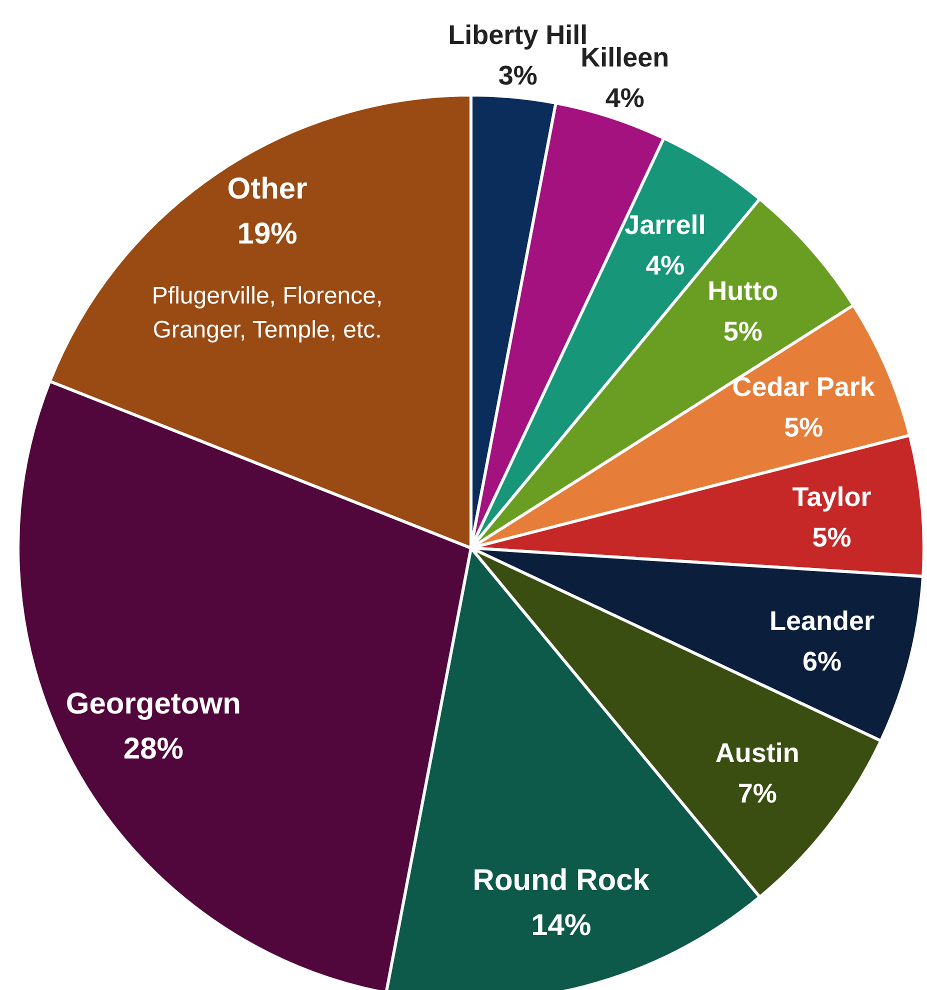 The width and height of the screenshot is (927, 990). Describe the element at coordinates (743, 291) in the screenshot. I see `slice-label: Hutto` at that location.